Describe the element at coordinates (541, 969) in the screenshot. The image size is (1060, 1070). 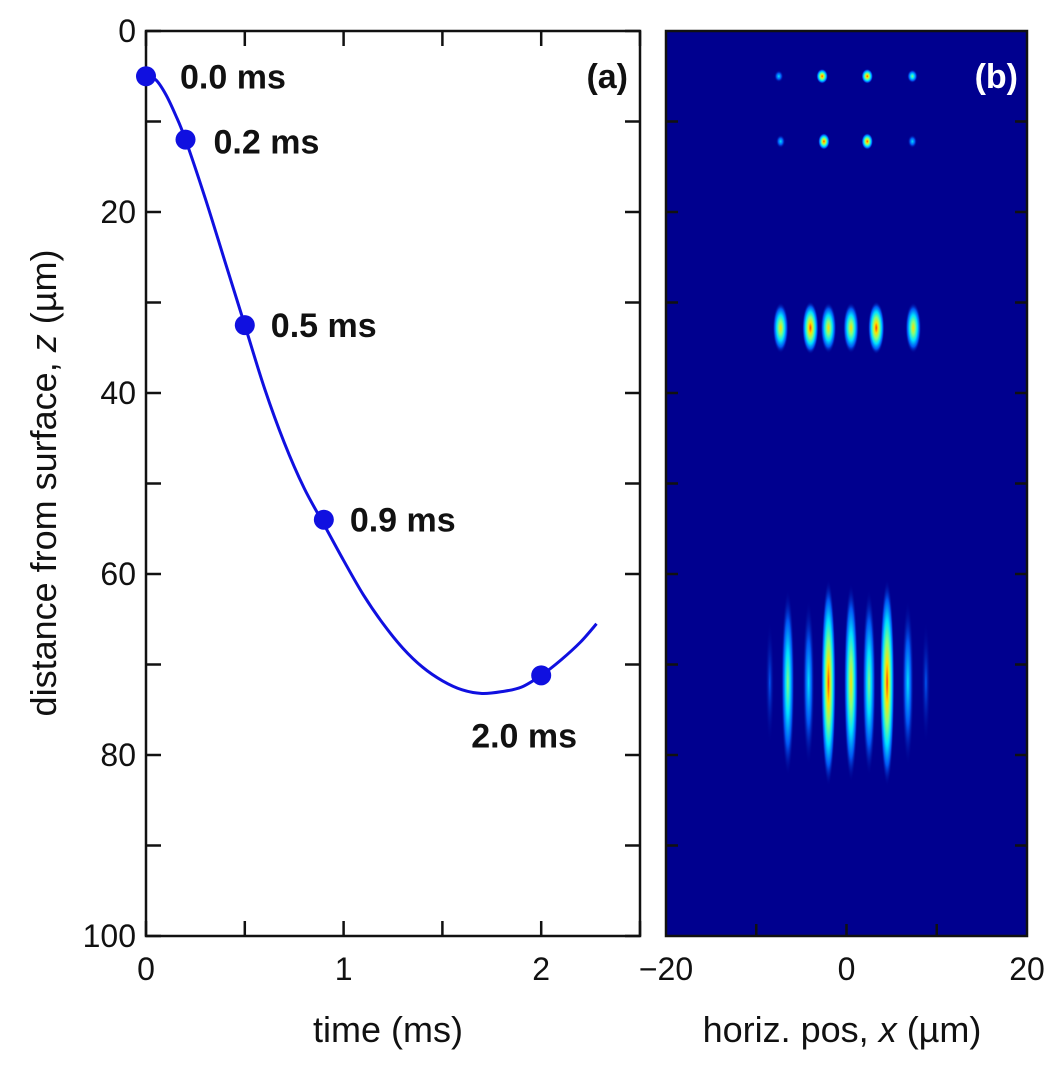
I see `x-tick-label-a: 2` at that location.